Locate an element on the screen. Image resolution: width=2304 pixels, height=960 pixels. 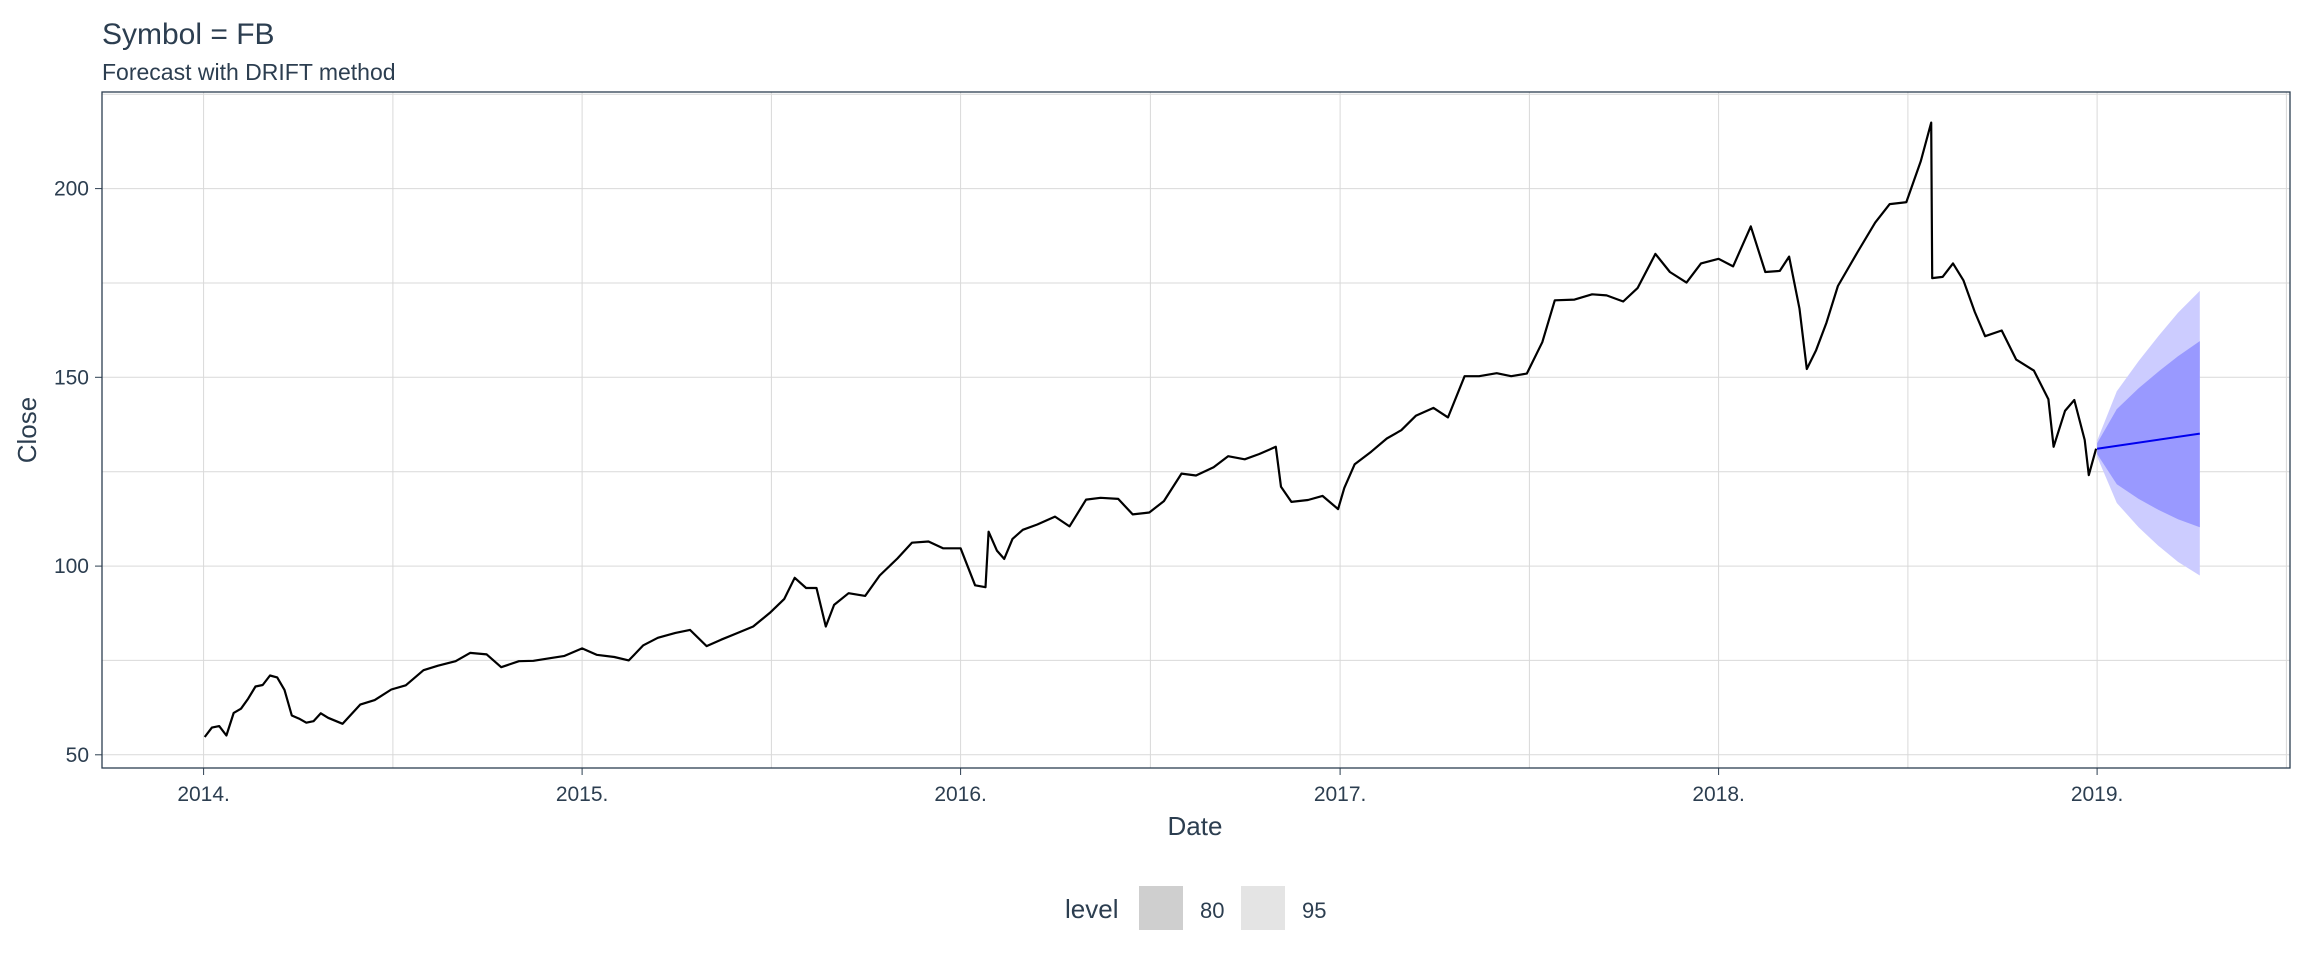
x-axis-ticks: 2014. 2015. 2016. 2017. 2018. 2019. is located at coordinates (1150, 787).